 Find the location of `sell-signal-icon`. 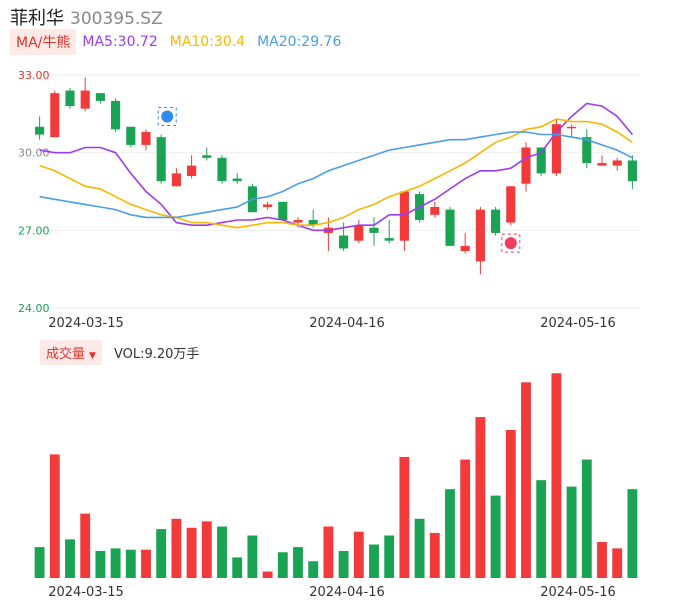

sell-signal-icon is located at coordinates (511, 243).